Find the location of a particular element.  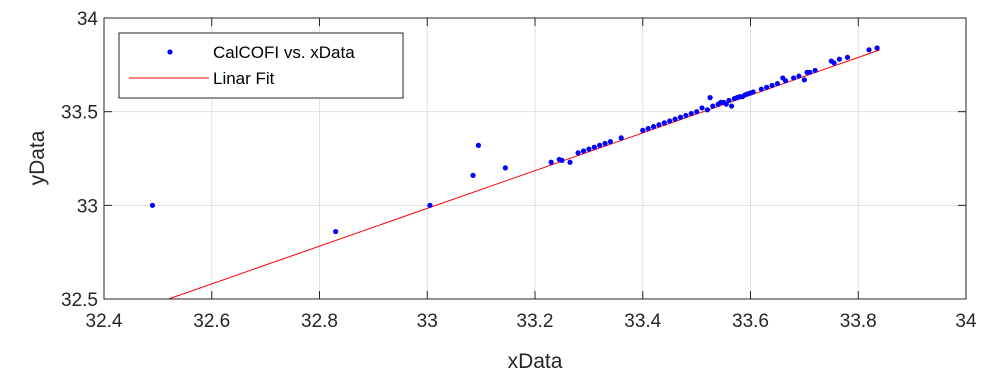

x-tick-label: 32.8 is located at coordinates (319, 321).